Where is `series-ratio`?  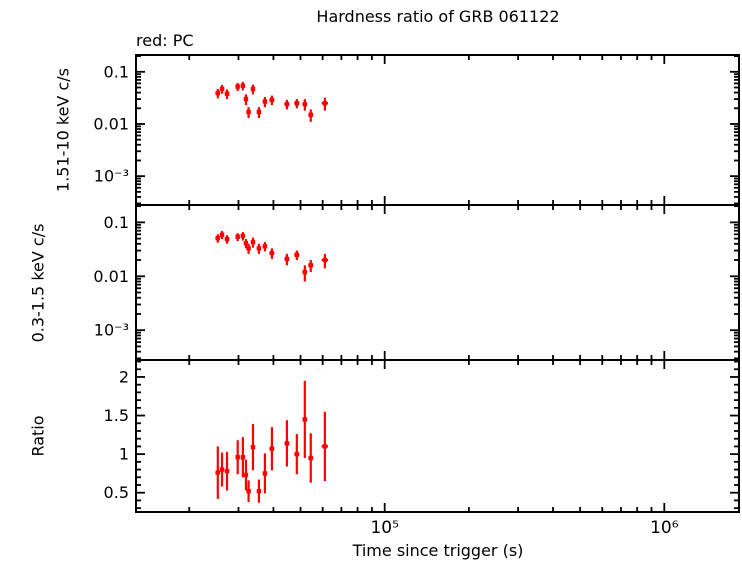 series-ratio is located at coordinates (272, 441).